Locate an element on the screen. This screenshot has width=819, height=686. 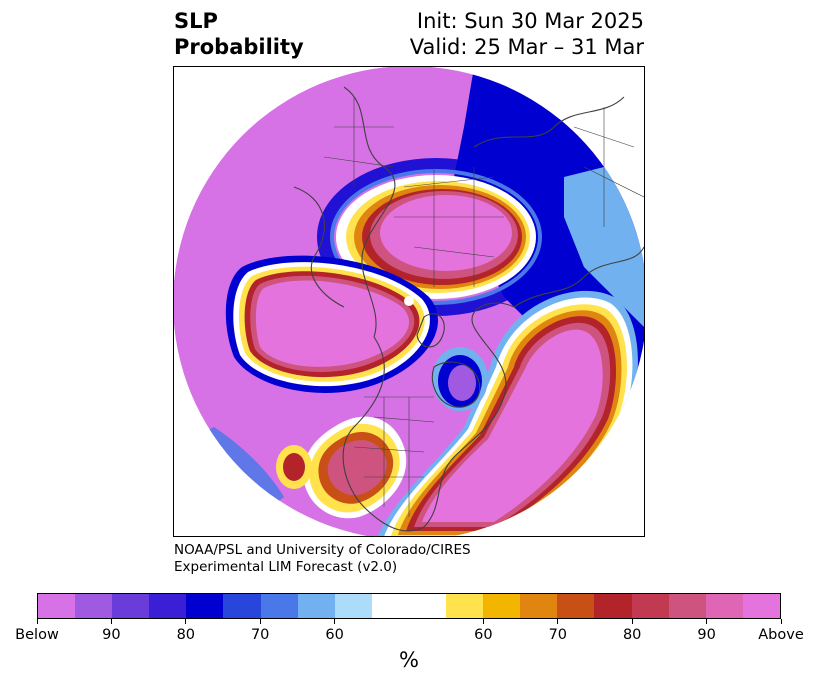
arctic-above-anomaly is located at coordinates (436, 237).